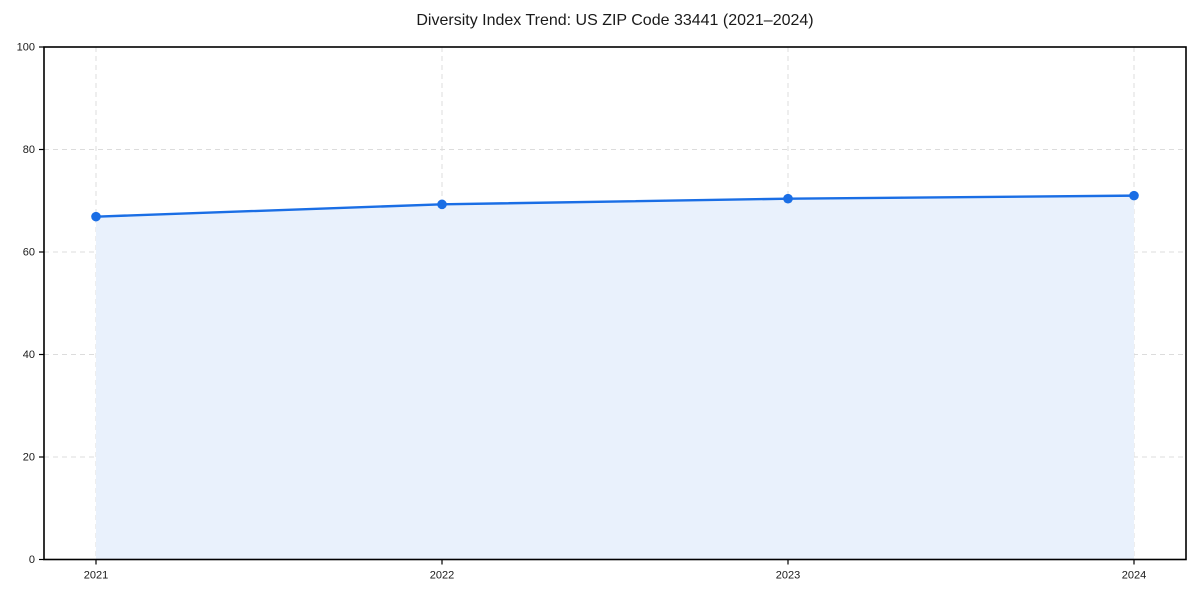 The width and height of the screenshot is (1200, 600). What do you see at coordinates (29, 458) in the screenshot?
I see `y-tick-label: 20` at bounding box center [29, 458].